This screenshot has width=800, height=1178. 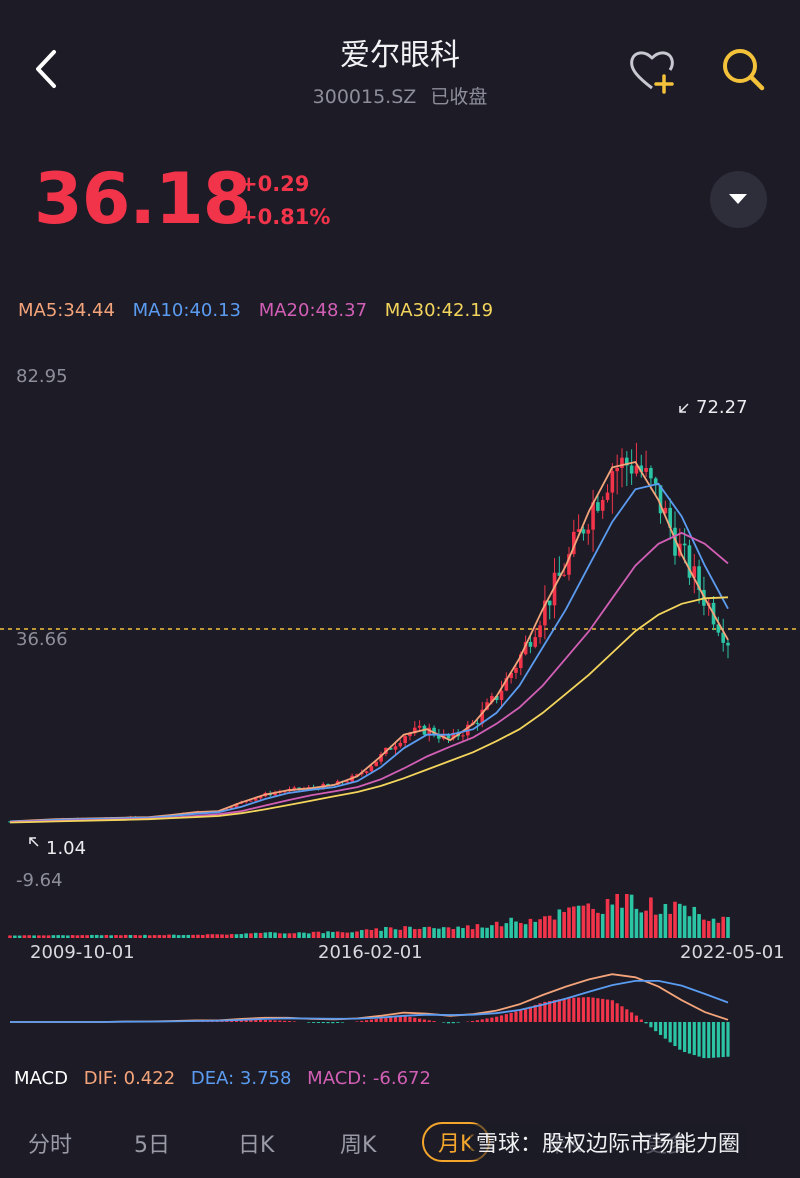 What do you see at coordinates (241, 1078) in the screenshot?
I see `dea-label: DEA: 3.758` at bounding box center [241, 1078].